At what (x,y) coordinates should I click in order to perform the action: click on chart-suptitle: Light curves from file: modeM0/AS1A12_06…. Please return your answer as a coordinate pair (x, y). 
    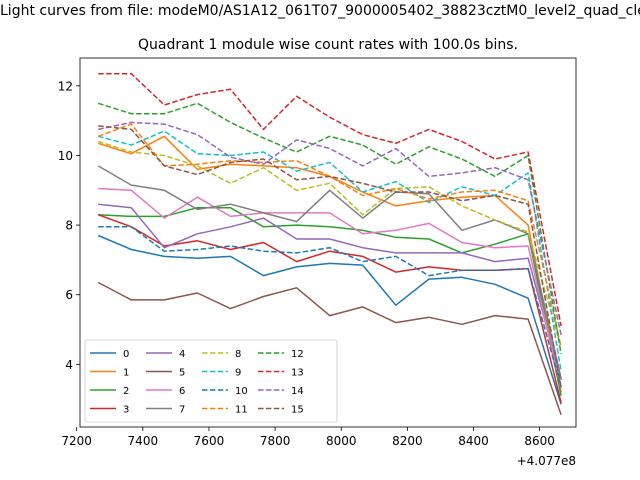
    Looking at the image, I should click on (320, 11).